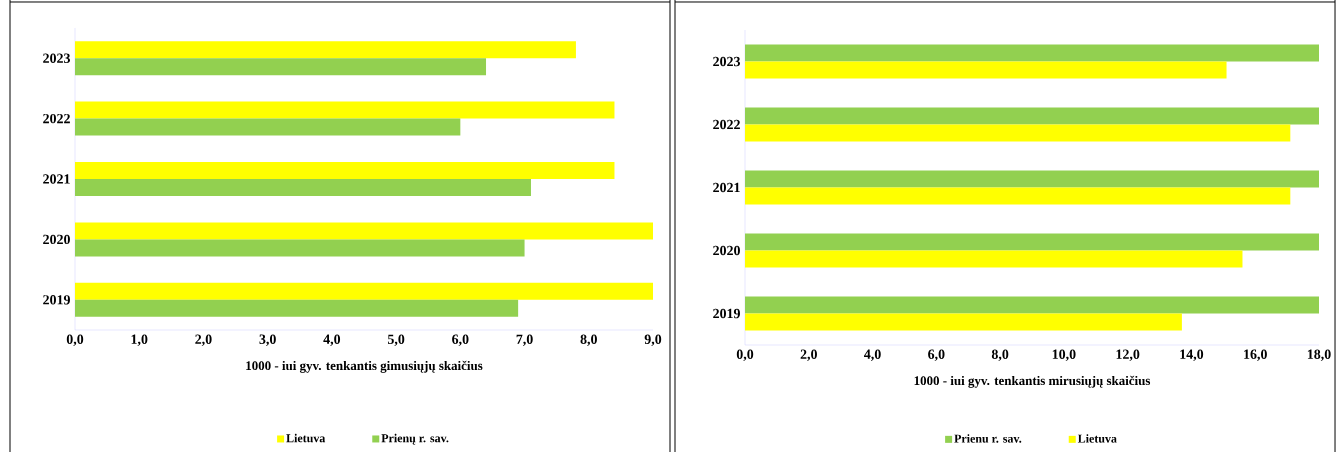 This screenshot has width=1343, height=452. I want to click on x-tick-label: 18,0, so click(1319, 355).